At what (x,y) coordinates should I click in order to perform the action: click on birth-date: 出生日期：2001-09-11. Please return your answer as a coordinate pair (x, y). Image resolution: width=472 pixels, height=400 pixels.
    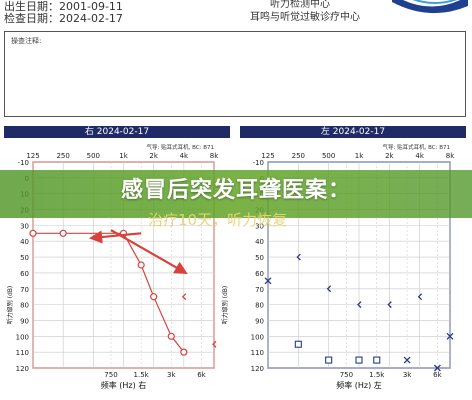
    Looking at the image, I should click on (63, 6).